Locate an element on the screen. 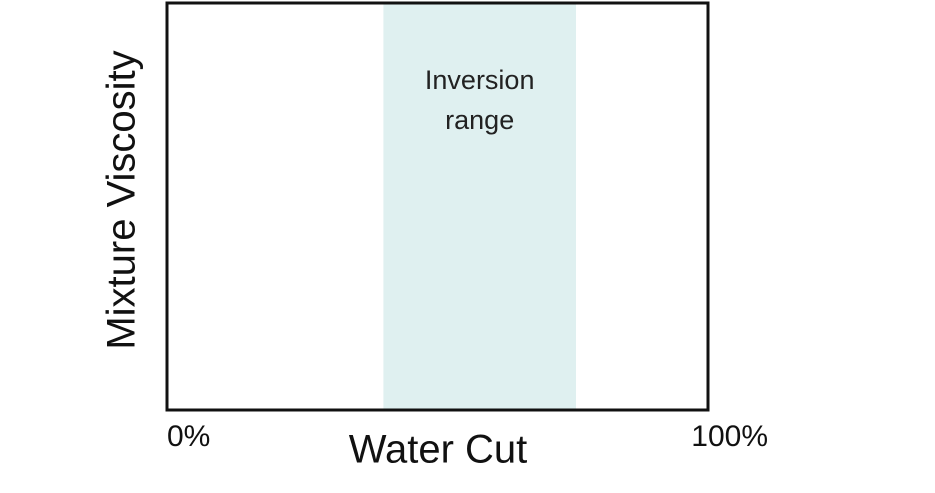  x-tick-label: 0% is located at coordinates (188, 436).